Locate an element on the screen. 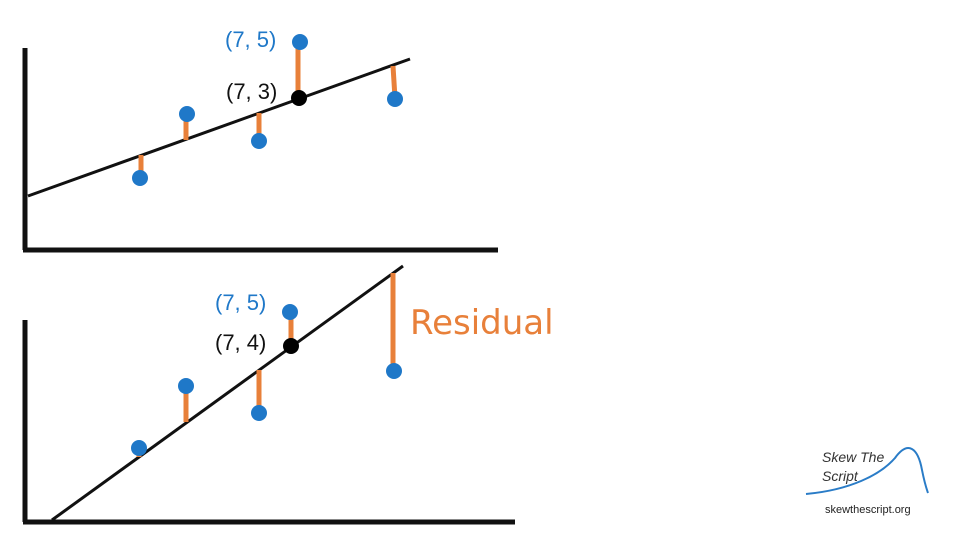 This screenshot has height=540, width=960. logo-line1: Skew The is located at coordinates (853, 457).